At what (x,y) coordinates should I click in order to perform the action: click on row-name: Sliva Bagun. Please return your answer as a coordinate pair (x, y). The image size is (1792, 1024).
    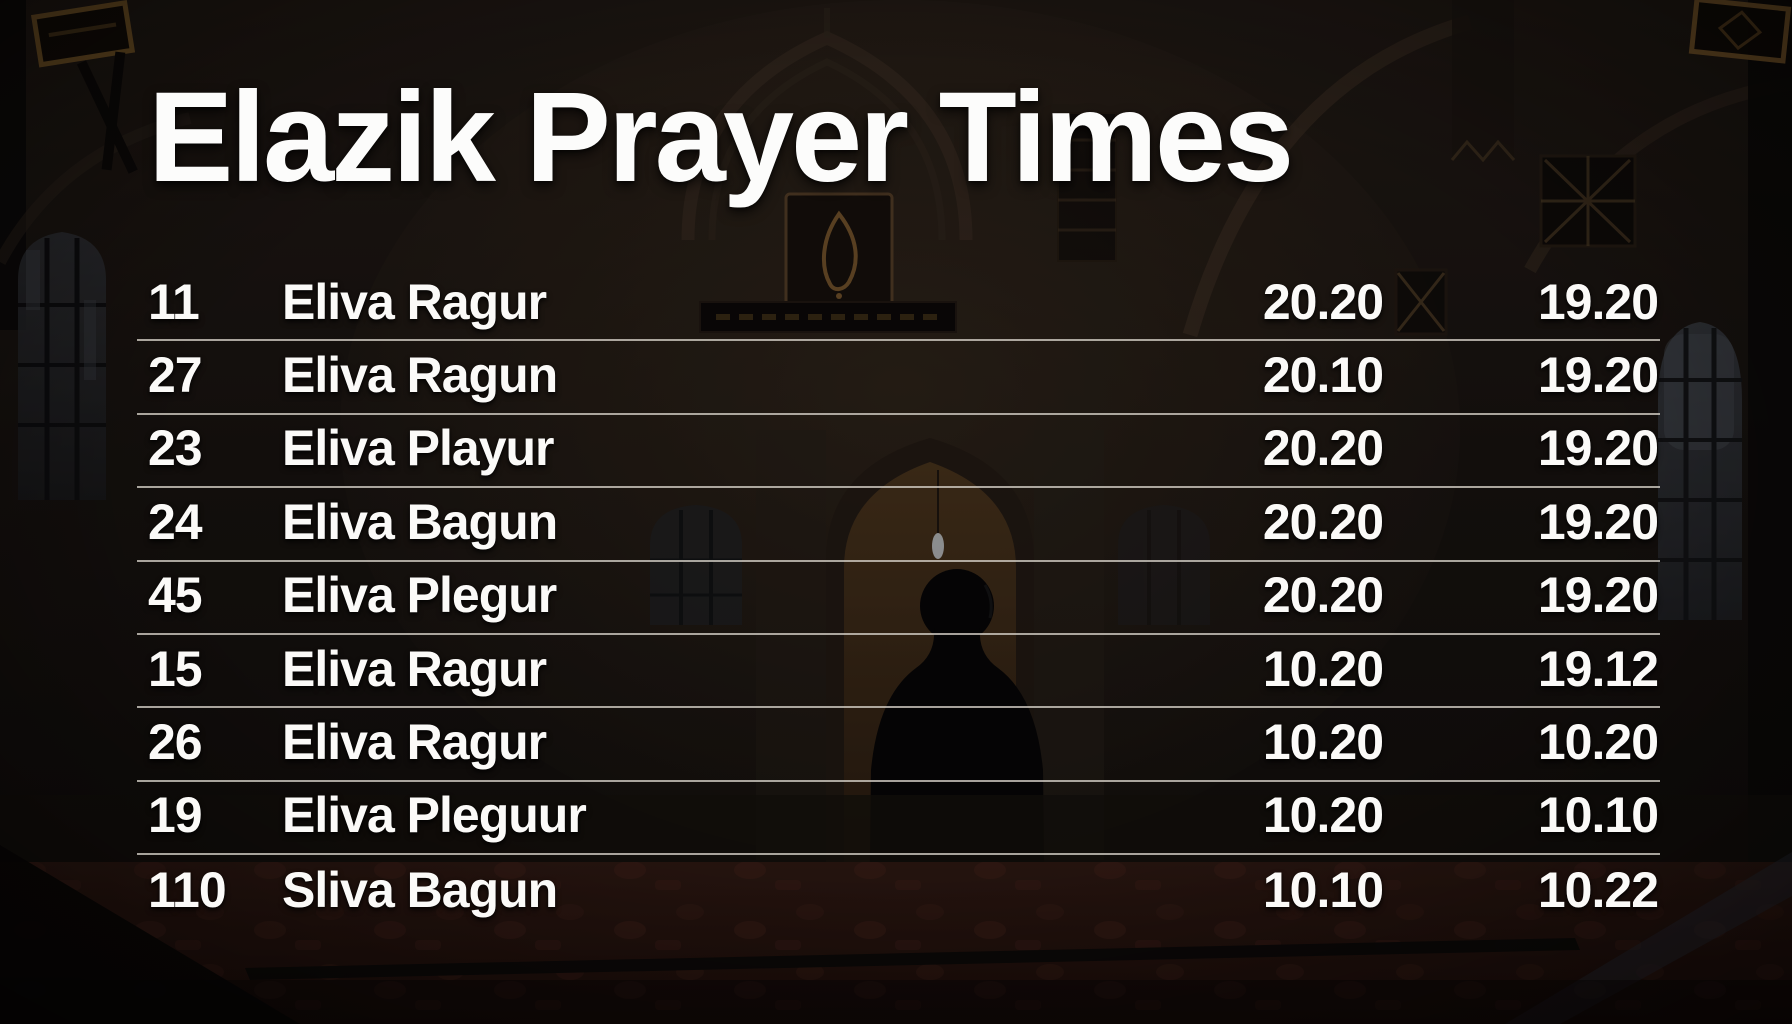
    Looking at the image, I should click on (420, 889).